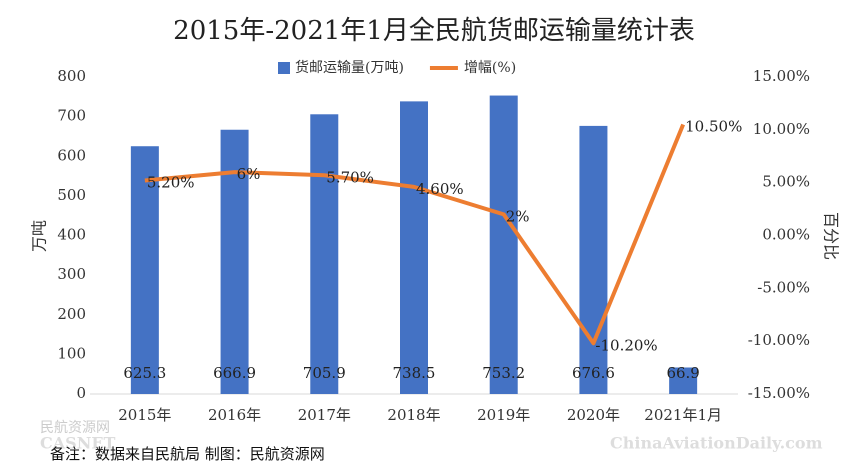 This screenshot has width=868, height=474. Describe the element at coordinates (413, 415) in the screenshot. I see `x-tick-label: 2018年` at that location.